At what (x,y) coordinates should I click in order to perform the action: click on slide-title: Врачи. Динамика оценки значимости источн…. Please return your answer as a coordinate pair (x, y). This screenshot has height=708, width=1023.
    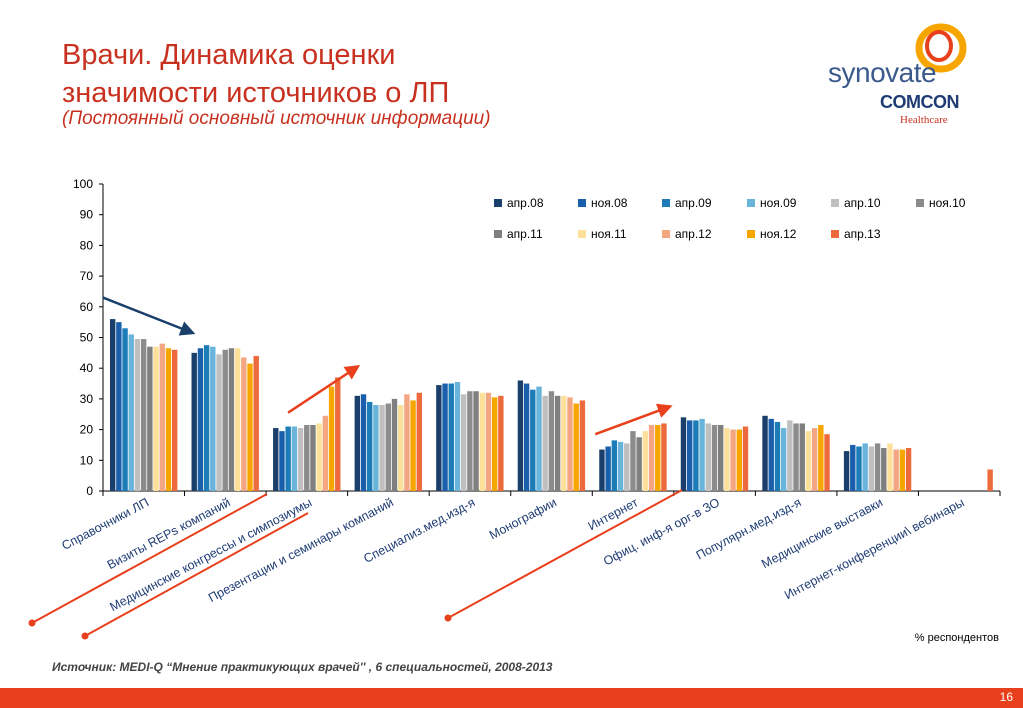
    Looking at the image, I should click on (372, 74).